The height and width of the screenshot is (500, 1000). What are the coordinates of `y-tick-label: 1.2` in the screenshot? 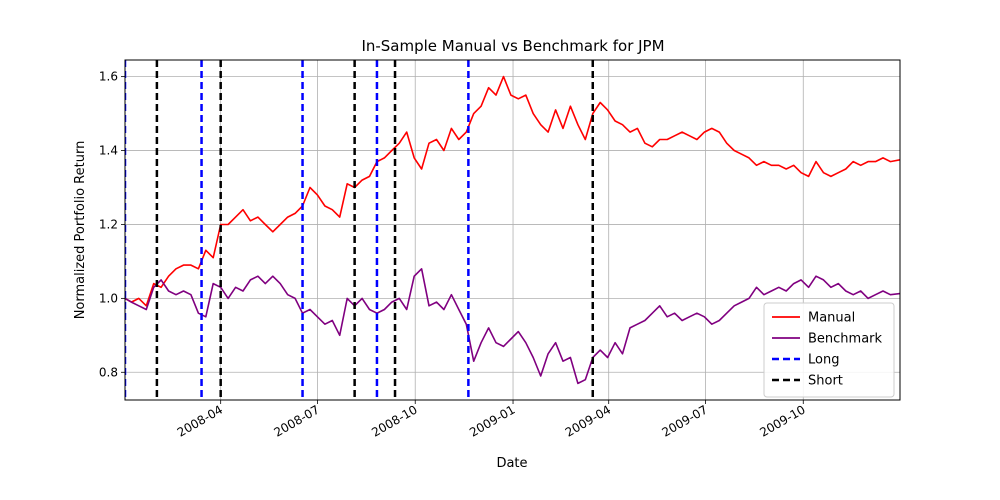 It's located at (108, 224).